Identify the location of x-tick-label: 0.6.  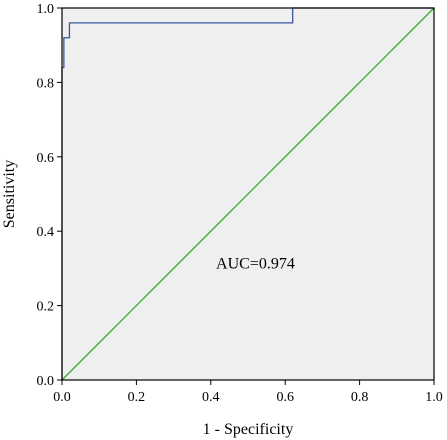
(285, 397).